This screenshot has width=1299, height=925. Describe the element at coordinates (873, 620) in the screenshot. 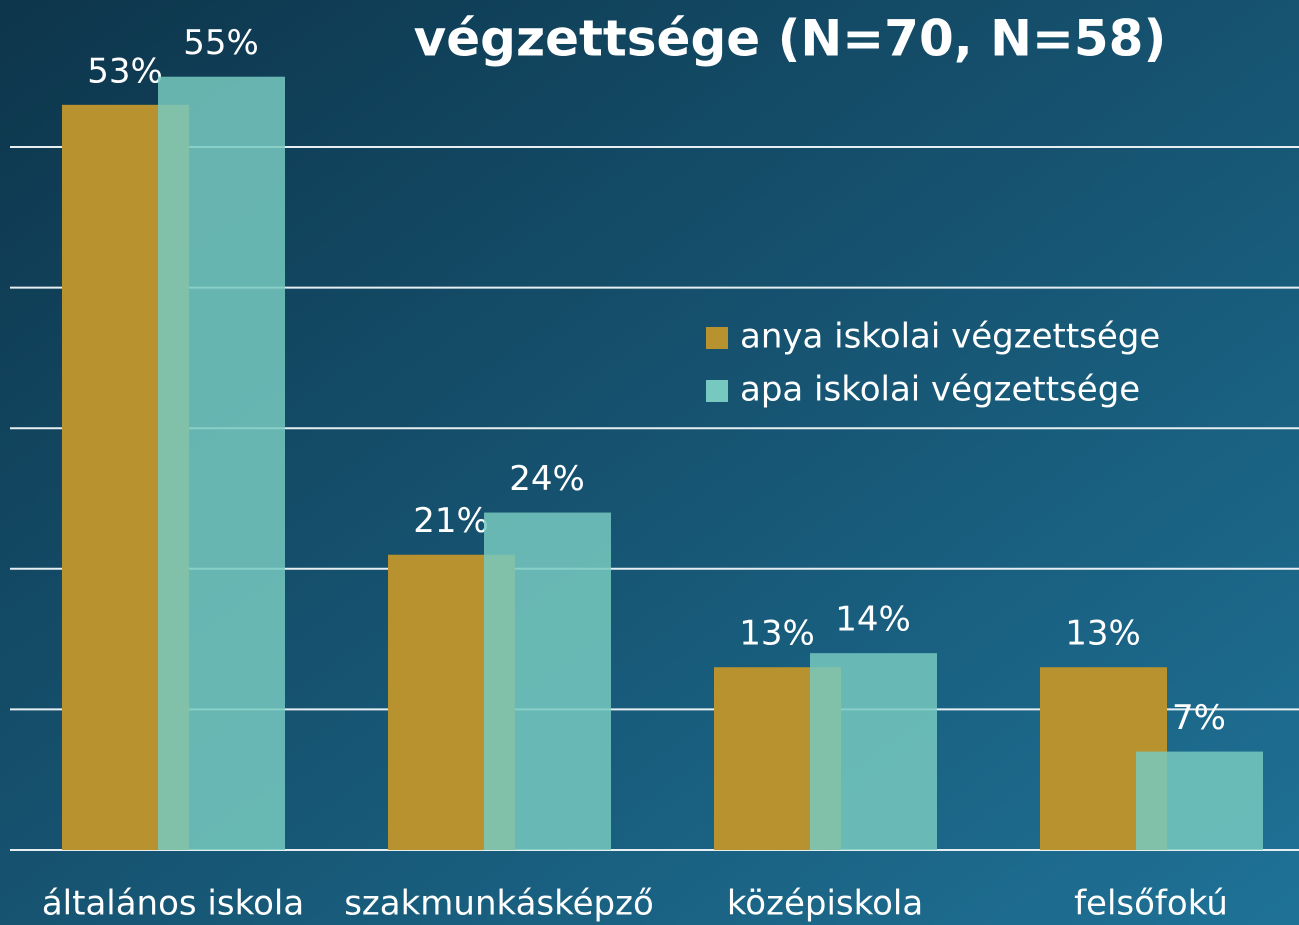

I see `data-label: 14%` at that location.